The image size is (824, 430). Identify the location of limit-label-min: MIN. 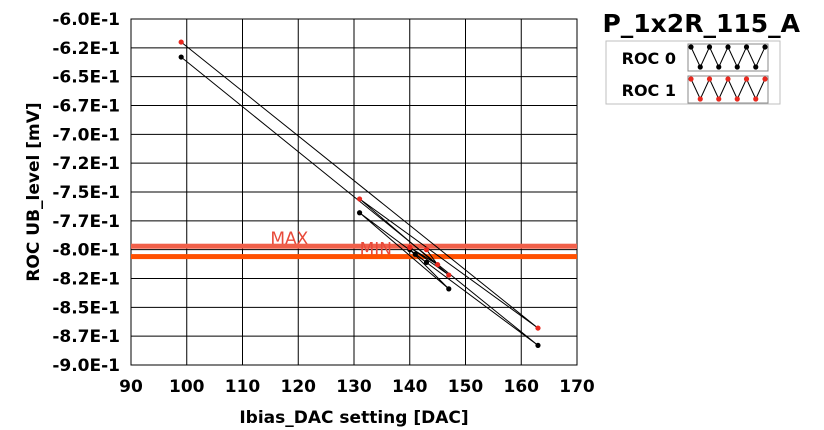
(376, 250).